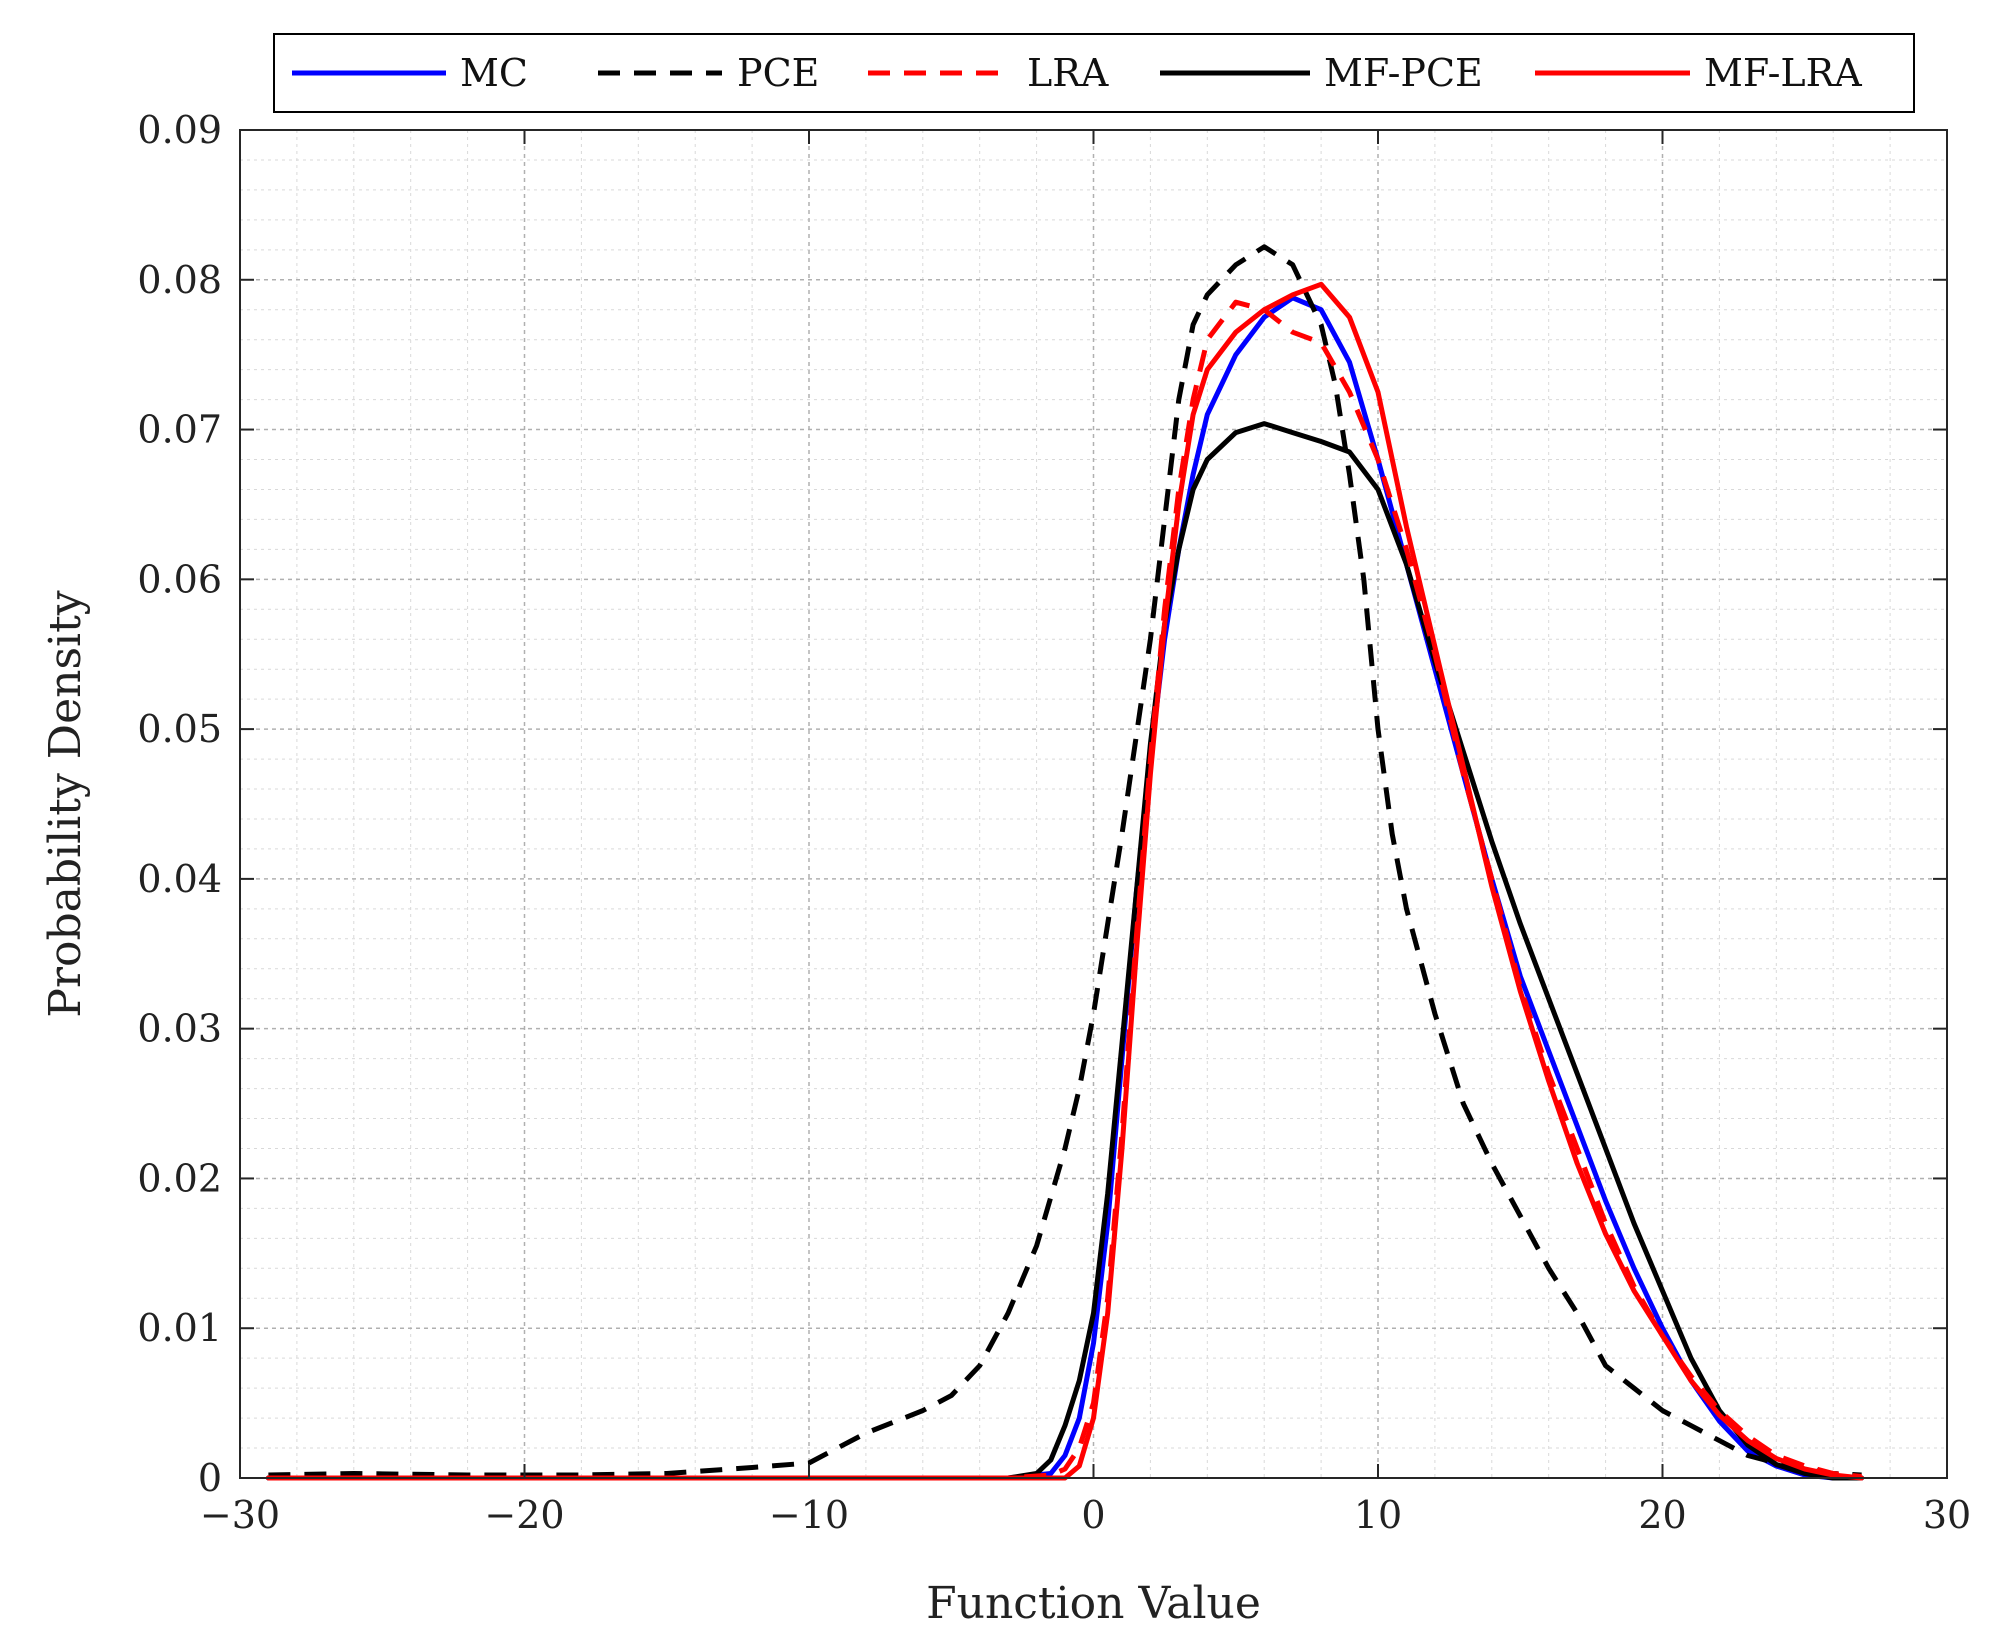 The width and height of the screenshot is (1997, 1635). What do you see at coordinates (179, 430) in the screenshot?
I see `y-tick-label: 0.07` at bounding box center [179, 430].